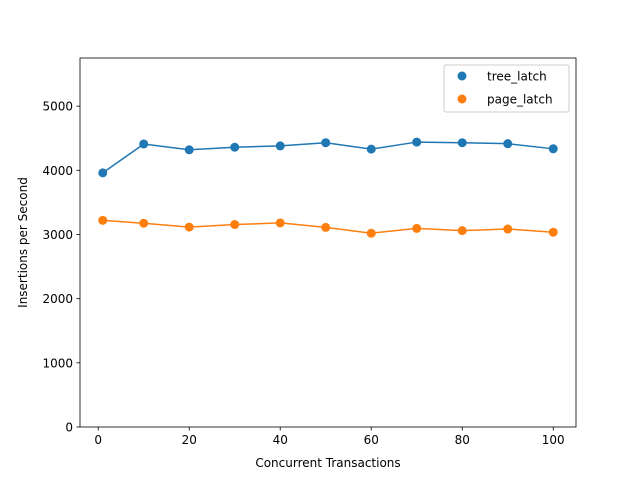 The height and width of the screenshot is (480, 640). I want to click on legend: tree_latch page_latch, so click(506, 88).